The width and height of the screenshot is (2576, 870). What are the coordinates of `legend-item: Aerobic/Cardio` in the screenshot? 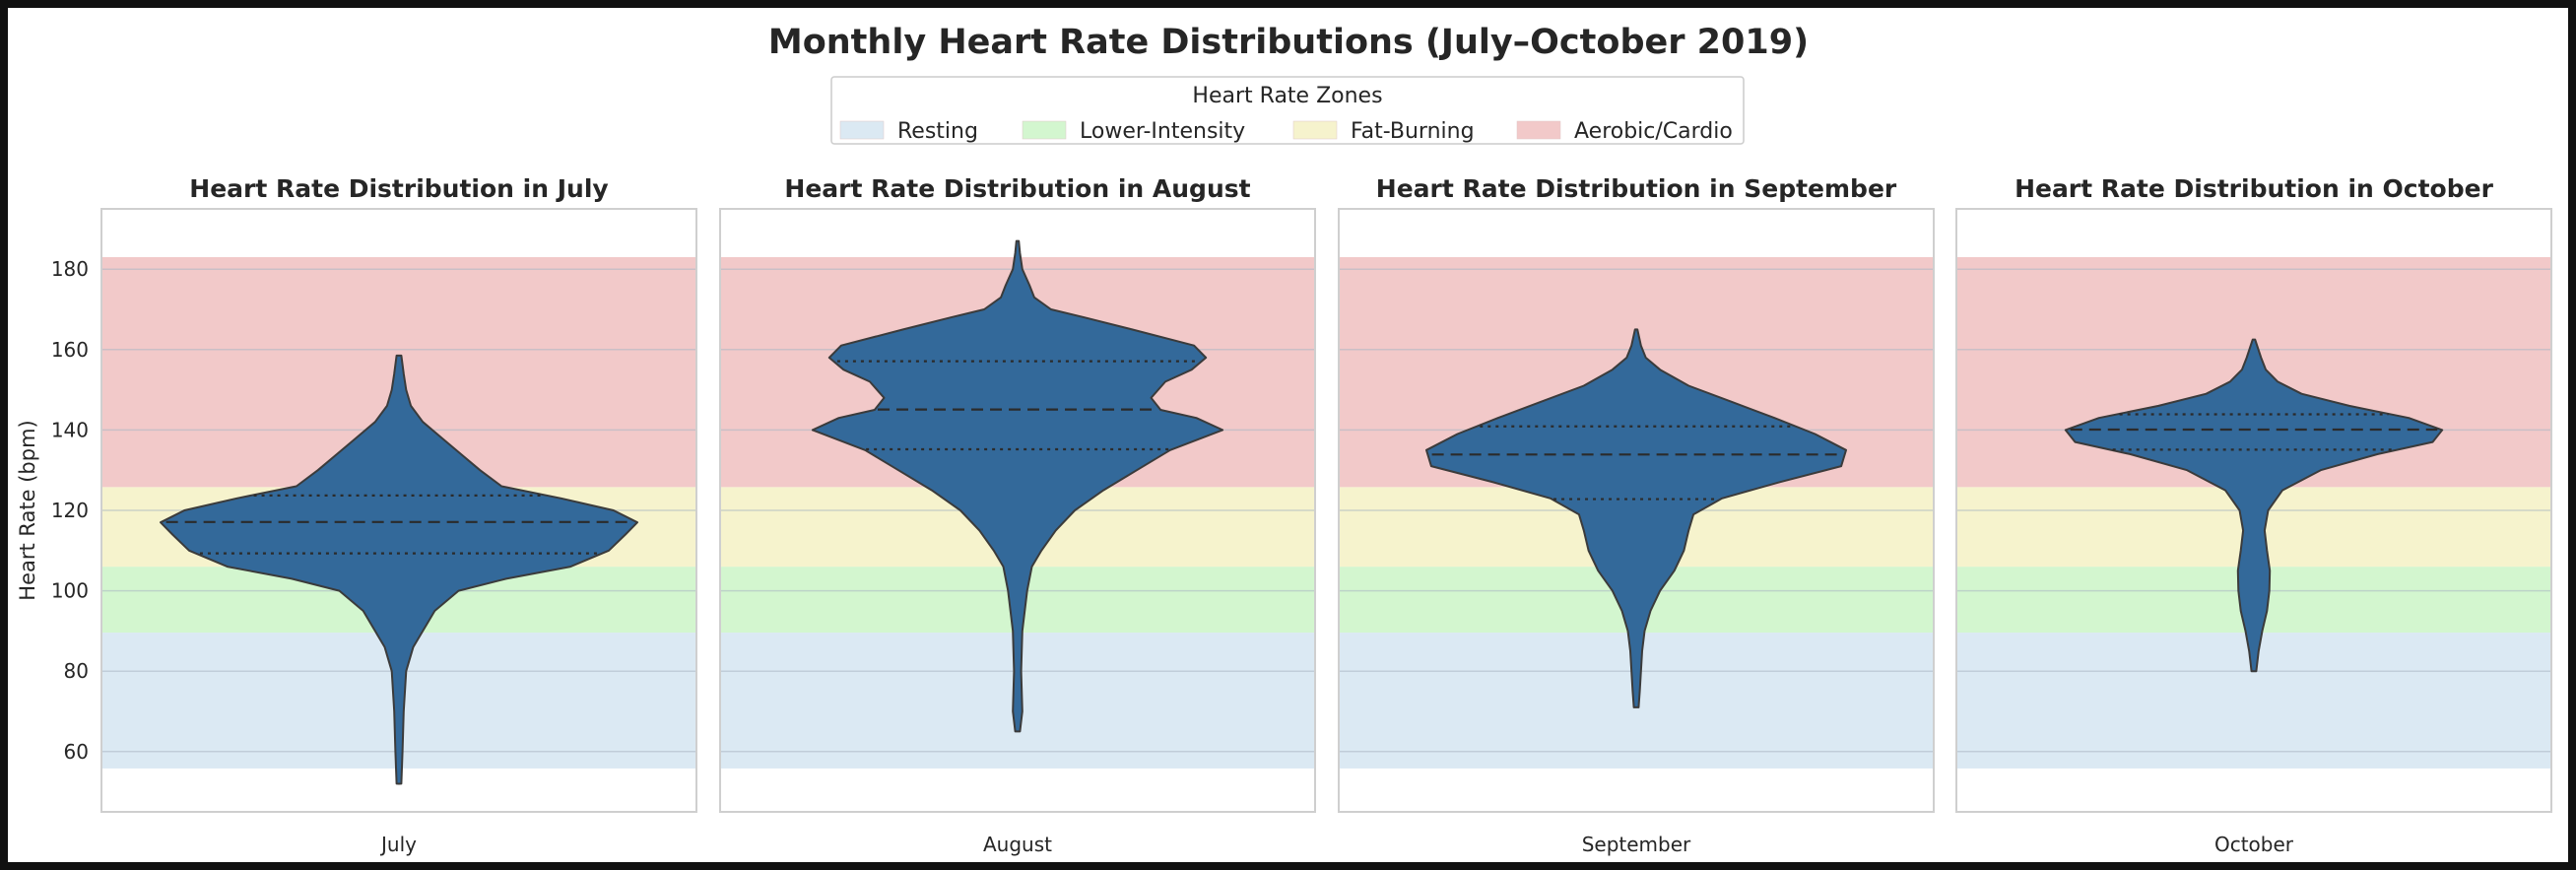 It's located at (1625, 131).